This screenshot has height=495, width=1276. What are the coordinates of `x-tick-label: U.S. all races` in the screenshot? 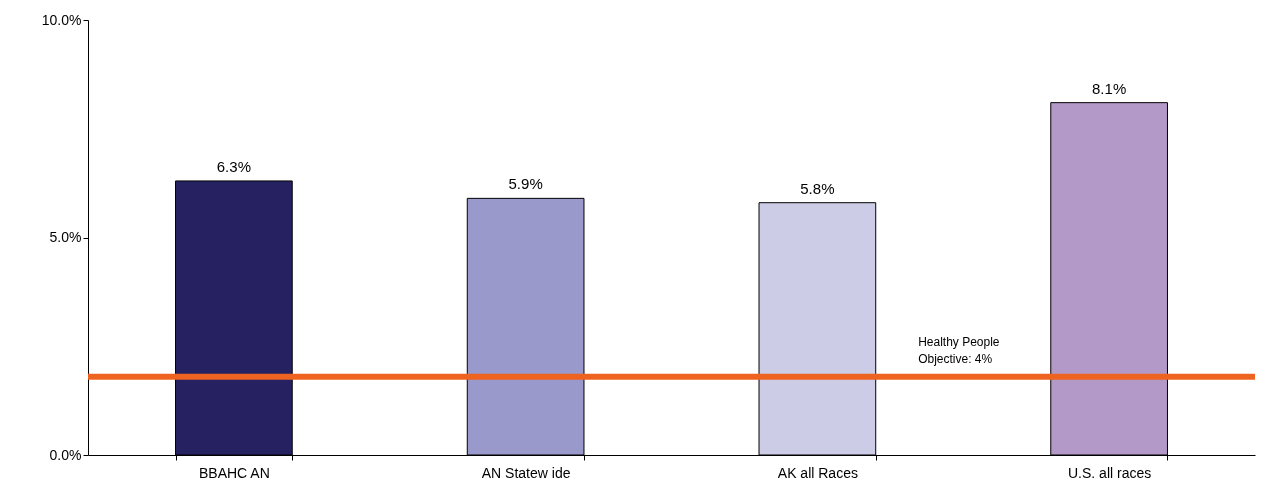 It's located at (1110, 472).